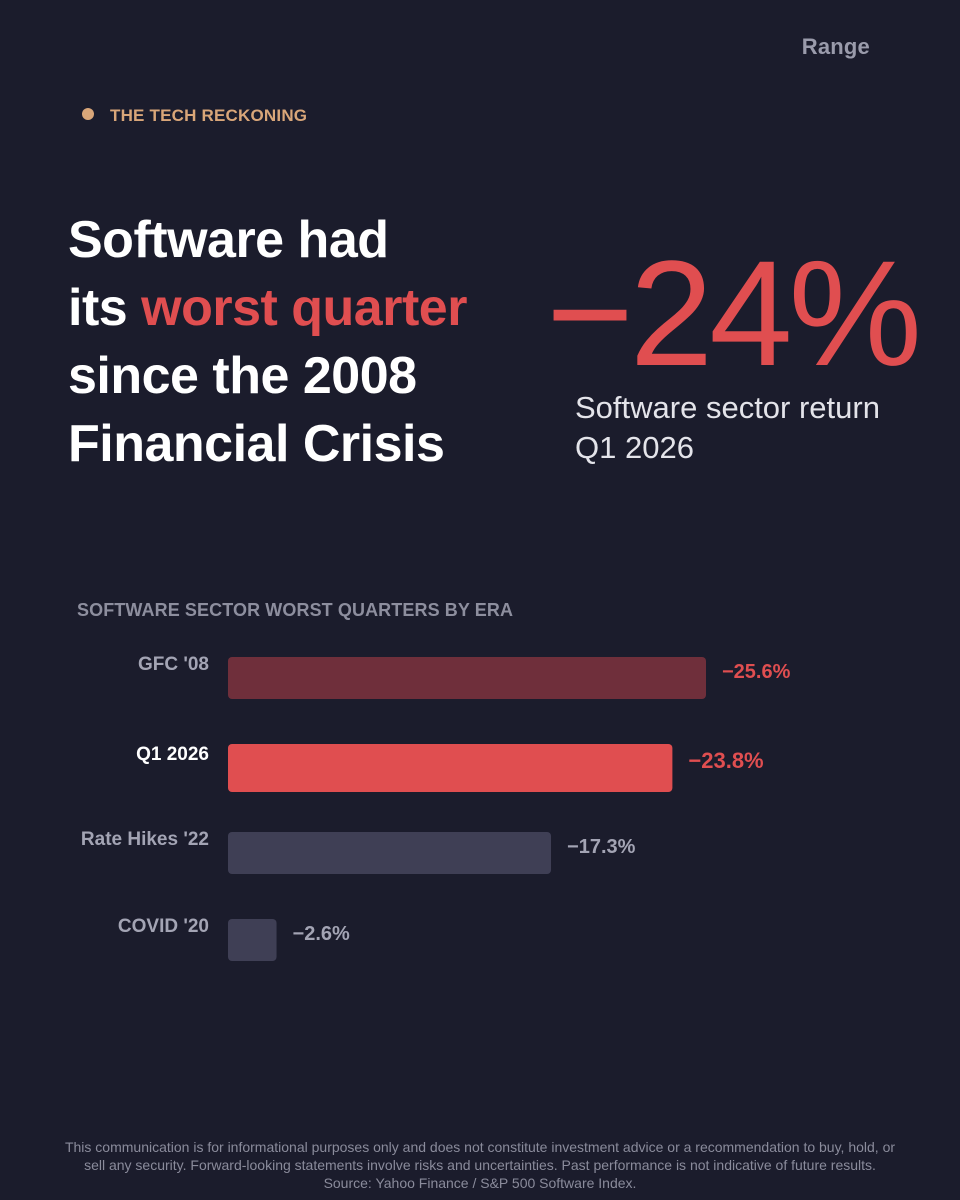 This screenshot has width=960, height=1200. Describe the element at coordinates (105, 308) in the screenshot. I see `headline-line-2-start: its` at that location.